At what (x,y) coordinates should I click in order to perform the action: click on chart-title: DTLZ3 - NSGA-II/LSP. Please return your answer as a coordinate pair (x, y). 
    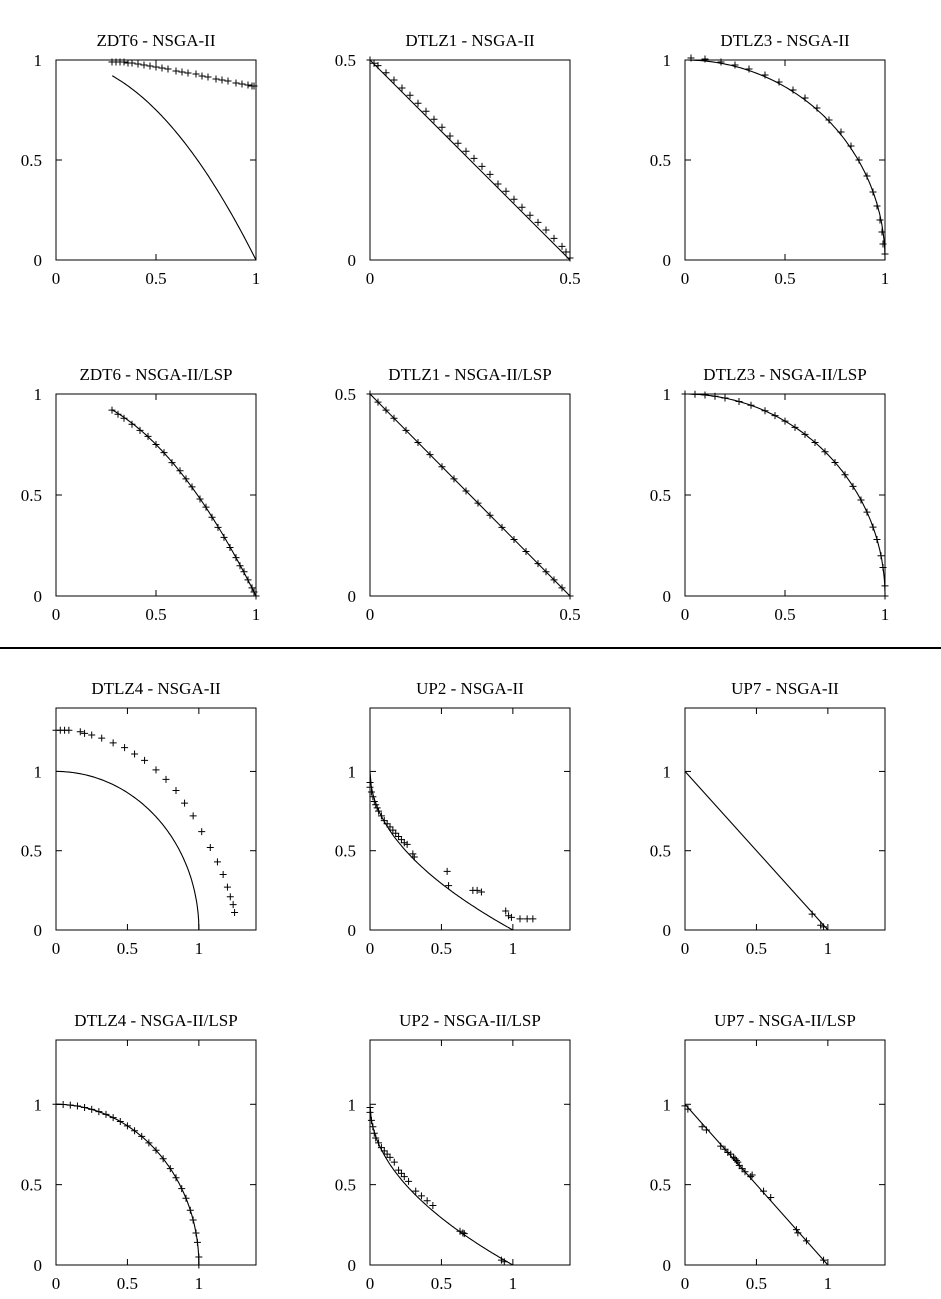
    Looking at the image, I should click on (784, 374).